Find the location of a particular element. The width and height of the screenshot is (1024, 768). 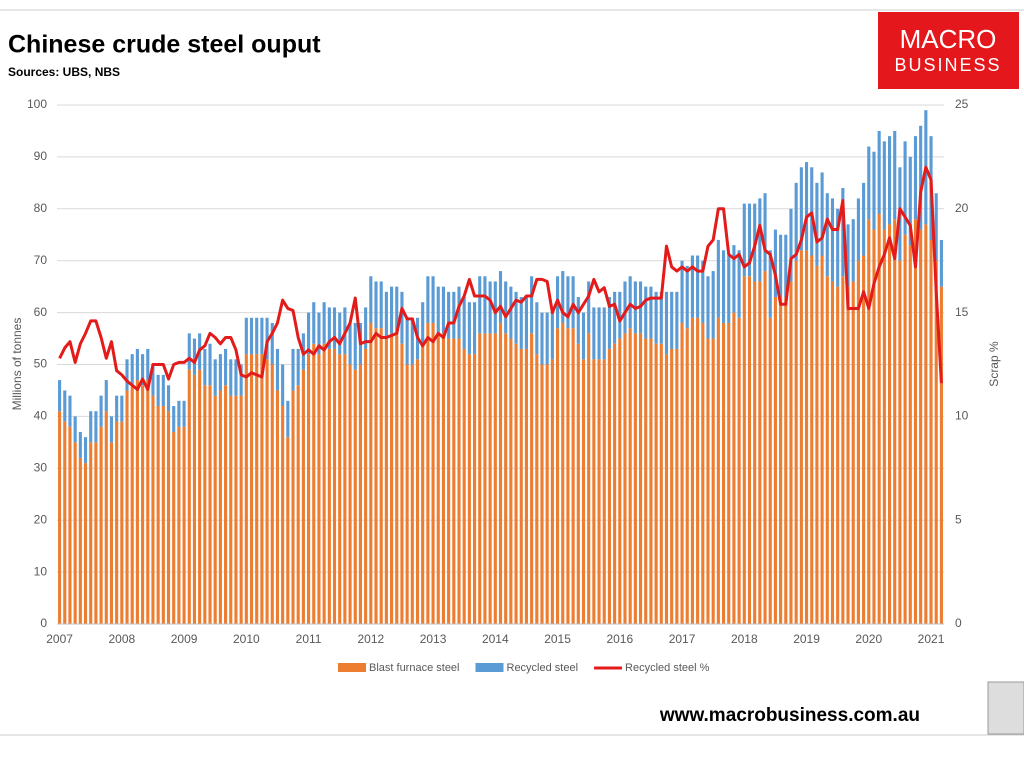

y-tick-label: 60 is located at coordinates (41, 312).